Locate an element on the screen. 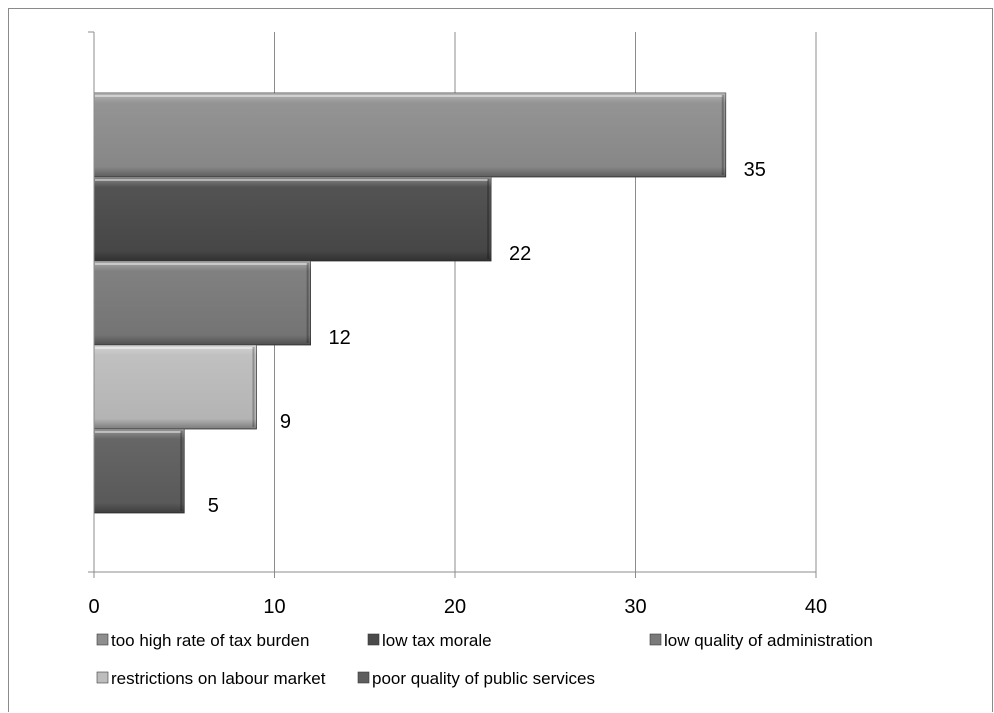 The height and width of the screenshot is (713, 994). x-tick-label: 30 is located at coordinates (635, 607).